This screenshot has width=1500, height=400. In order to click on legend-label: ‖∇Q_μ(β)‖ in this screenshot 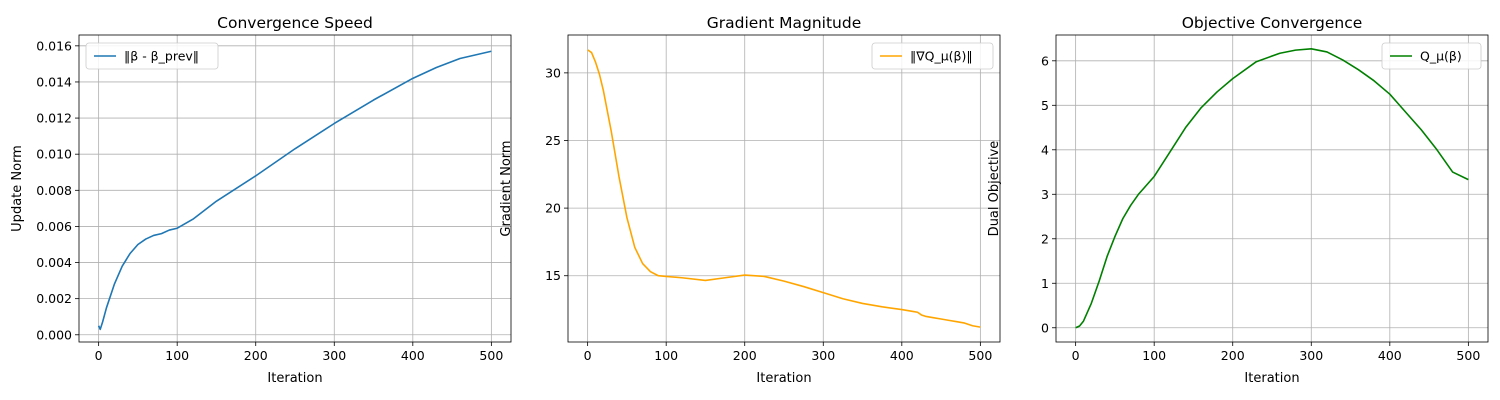, I will do `click(941, 56)`.